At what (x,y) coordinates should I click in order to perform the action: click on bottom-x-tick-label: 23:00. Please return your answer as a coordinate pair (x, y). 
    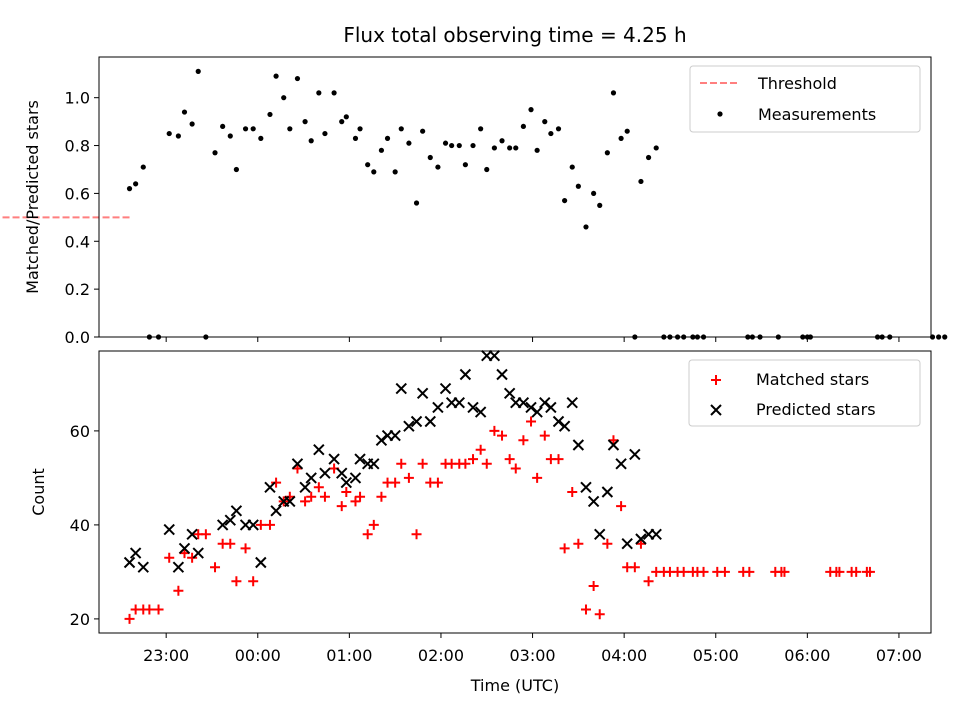
    Looking at the image, I should click on (166, 655).